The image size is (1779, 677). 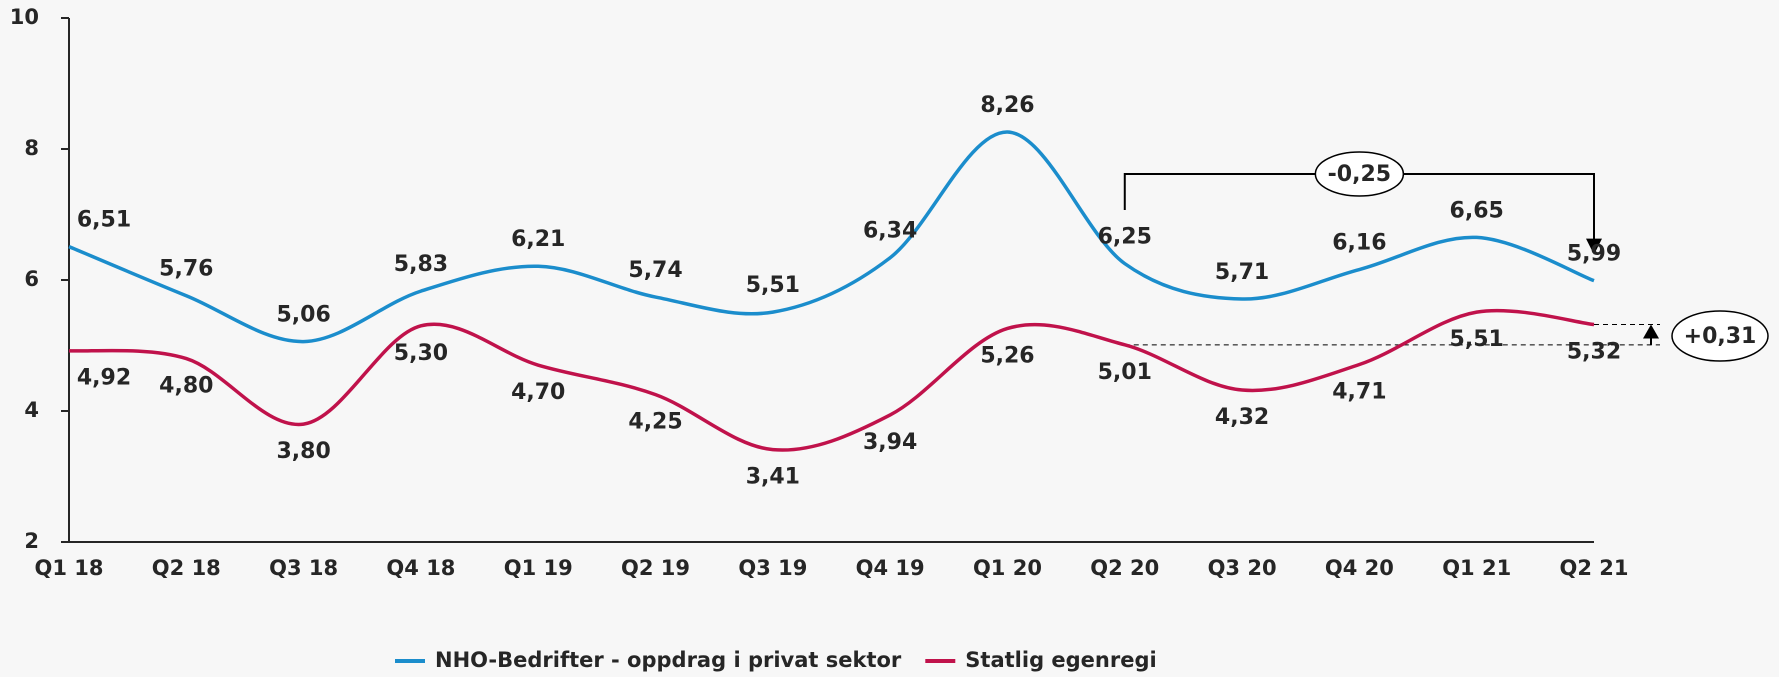 I want to click on x-tick-label: Q3 19, so click(x=772, y=568).